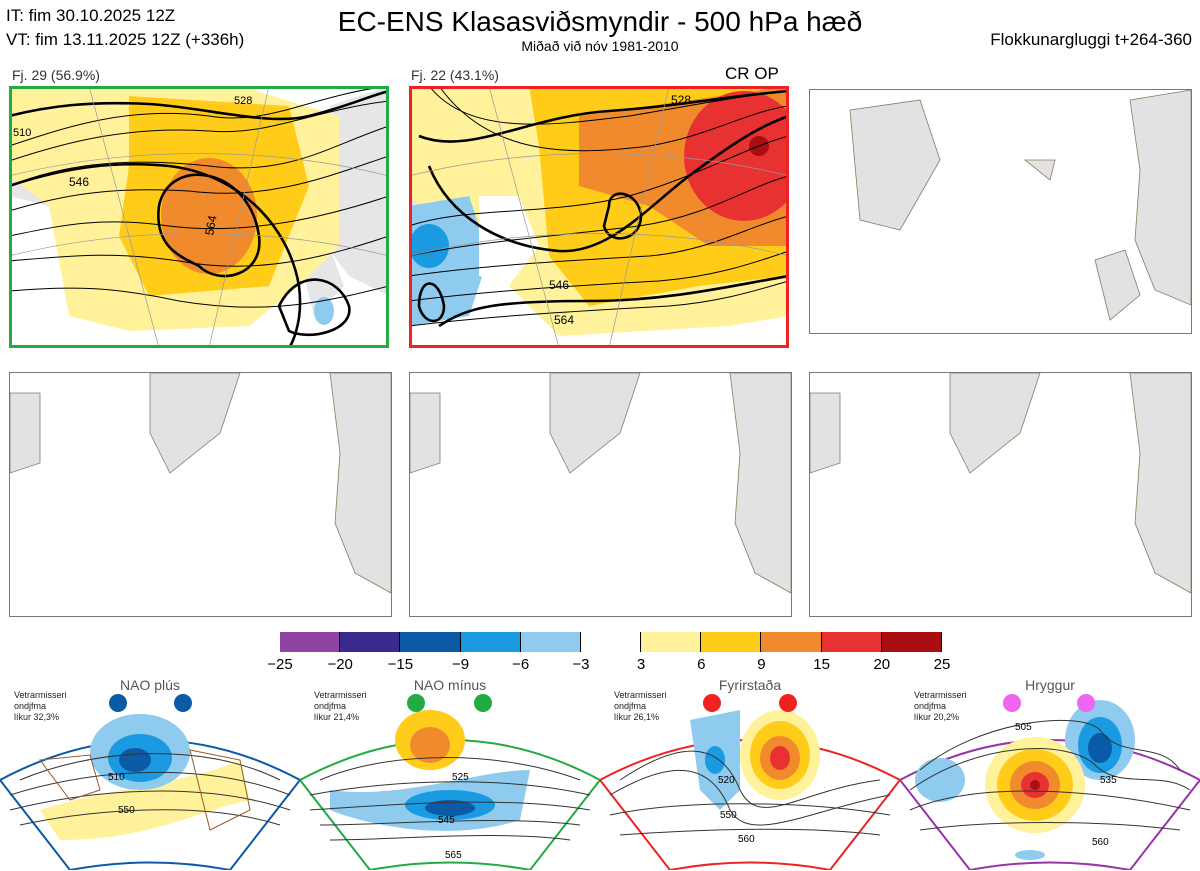  What do you see at coordinates (1023, 727) in the screenshot?
I see `contour-label: 505` at bounding box center [1023, 727].